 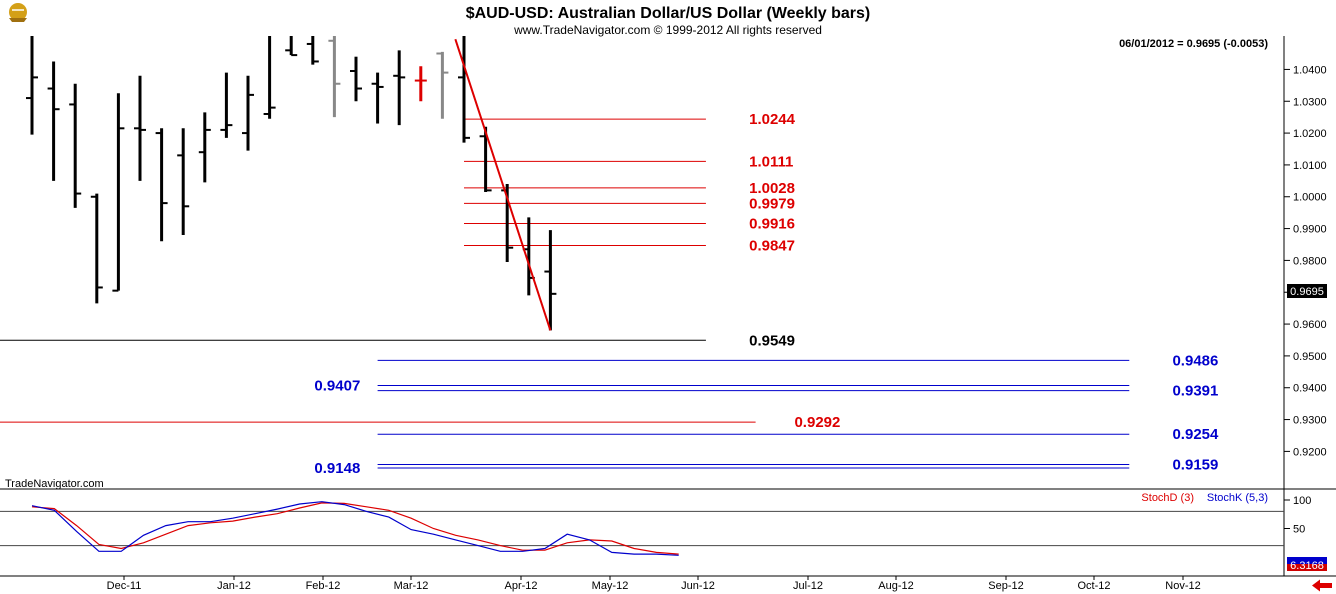 What do you see at coordinates (1310, 134) in the screenshot?
I see `y-tick-label: 1.0200` at bounding box center [1310, 134].